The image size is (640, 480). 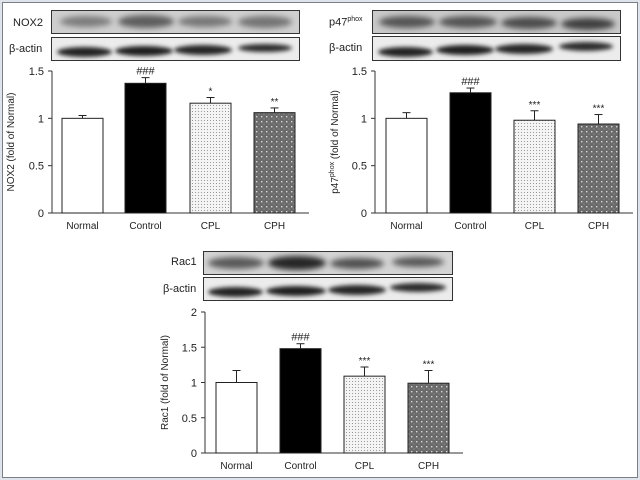 I want to click on y-axis-label: Rac1 (fold of Normal), so click(x=165, y=382).